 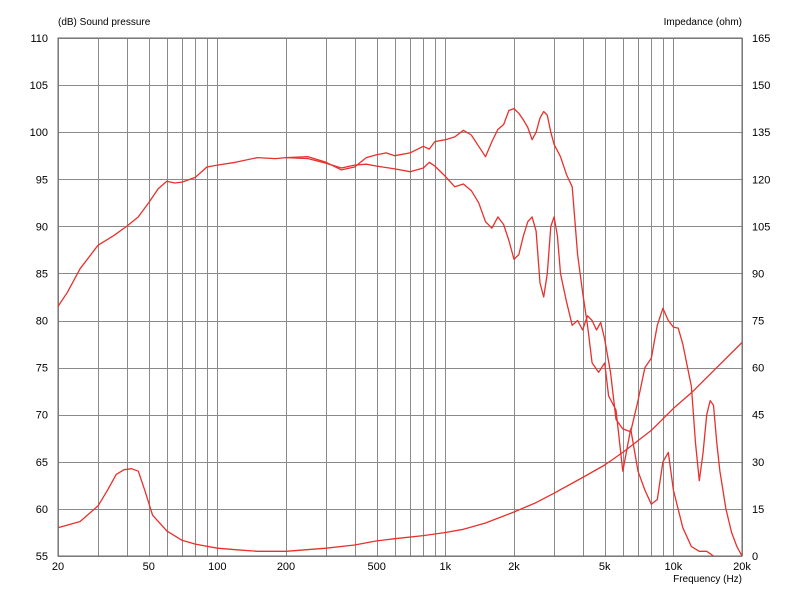 What do you see at coordinates (761, 39) in the screenshot?
I see `y2-tick-label: 165` at bounding box center [761, 39].